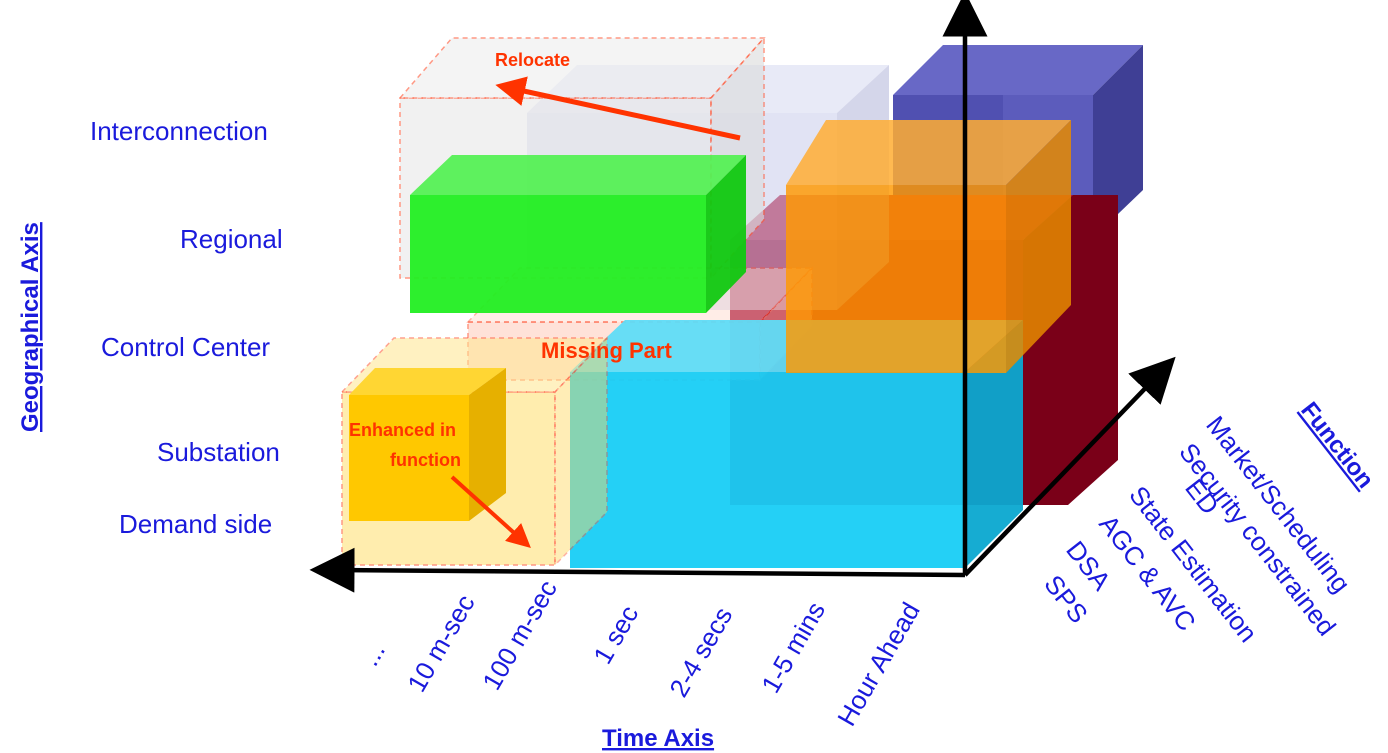 This screenshot has height=753, width=1388. What do you see at coordinates (402, 430) in the screenshot?
I see `enhanced-label-line1: Enhanced in` at bounding box center [402, 430].